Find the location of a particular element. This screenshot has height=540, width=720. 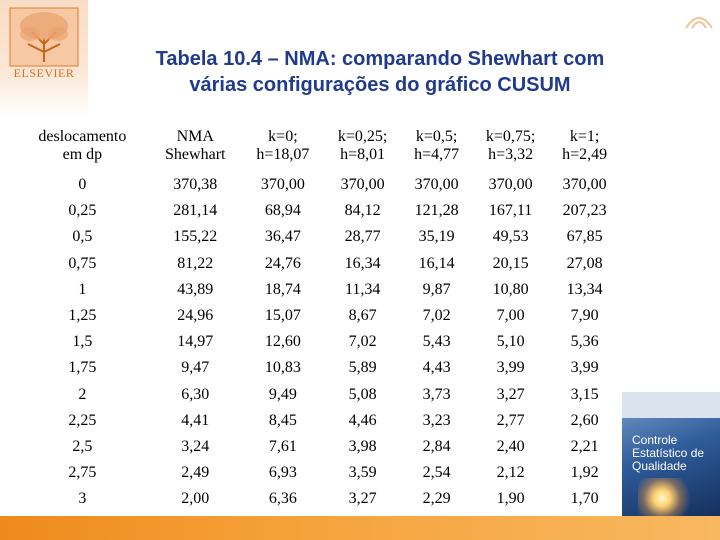

table-cell: 2 is located at coordinates (82, 394).